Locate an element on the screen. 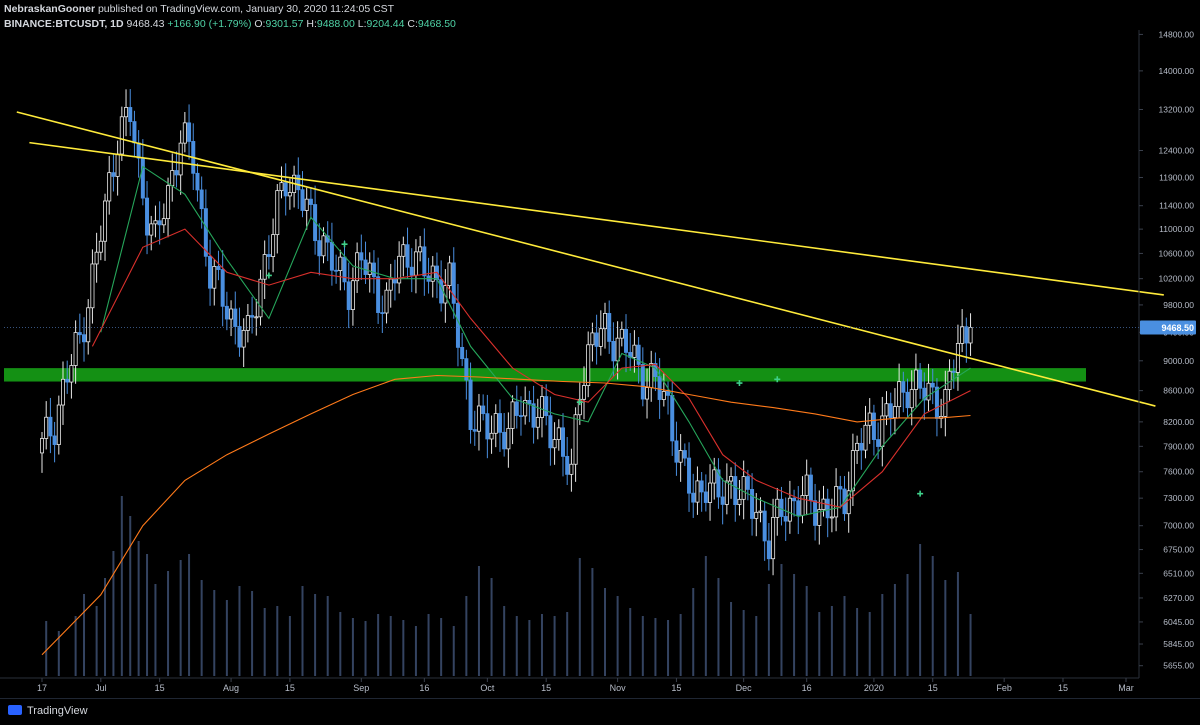 This screenshot has width=1200, height=725. tradingview-brand: TradingView is located at coordinates (48, 711).